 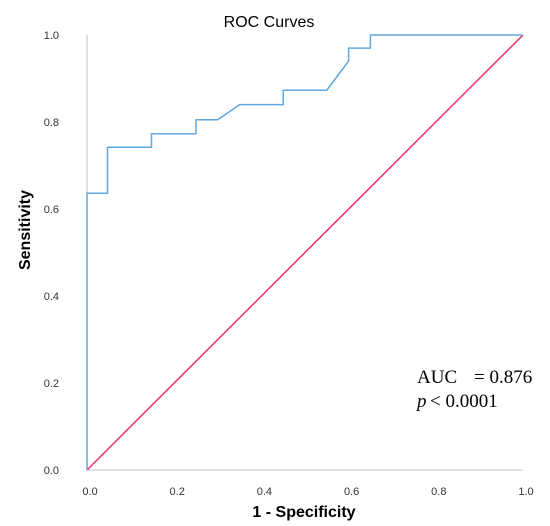 What do you see at coordinates (464, 401) in the screenshot?
I see `p-value: < 0.0001` at bounding box center [464, 401].